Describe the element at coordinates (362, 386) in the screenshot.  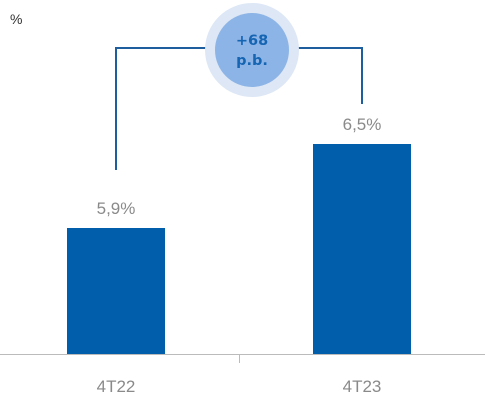
I see `x-tick-label-4t23: 4T23` at that location.